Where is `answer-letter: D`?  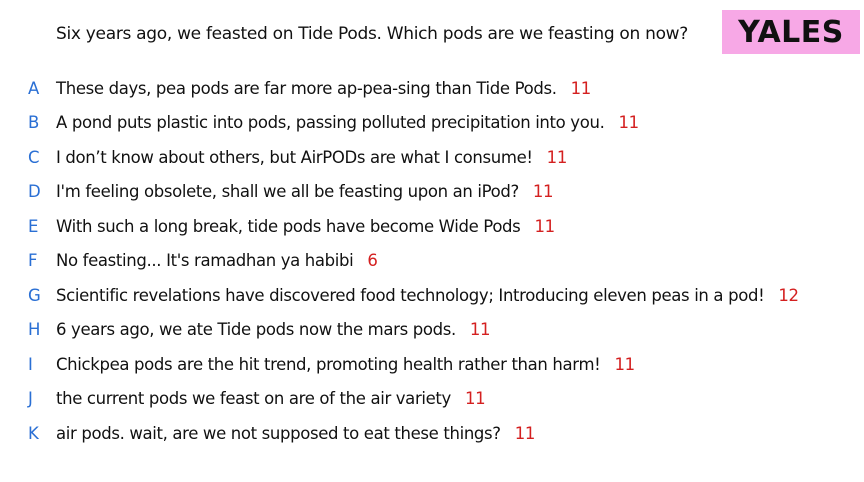 answer-letter: D is located at coordinates (34, 191).